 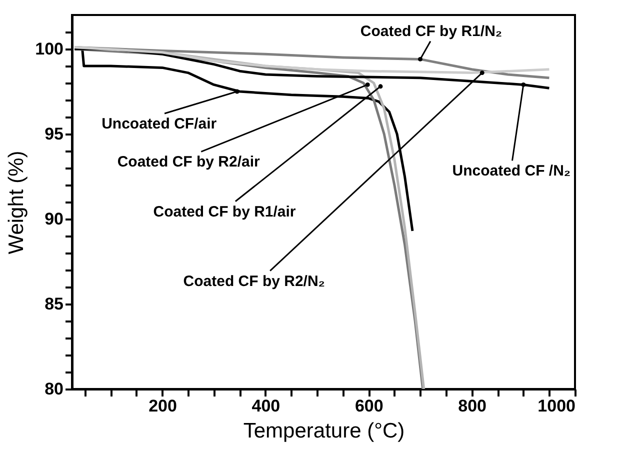 What do you see at coordinates (159, 124) in the screenshot?
I see `annotation: Uncoated CF/air` at bounding box center [159, 124].